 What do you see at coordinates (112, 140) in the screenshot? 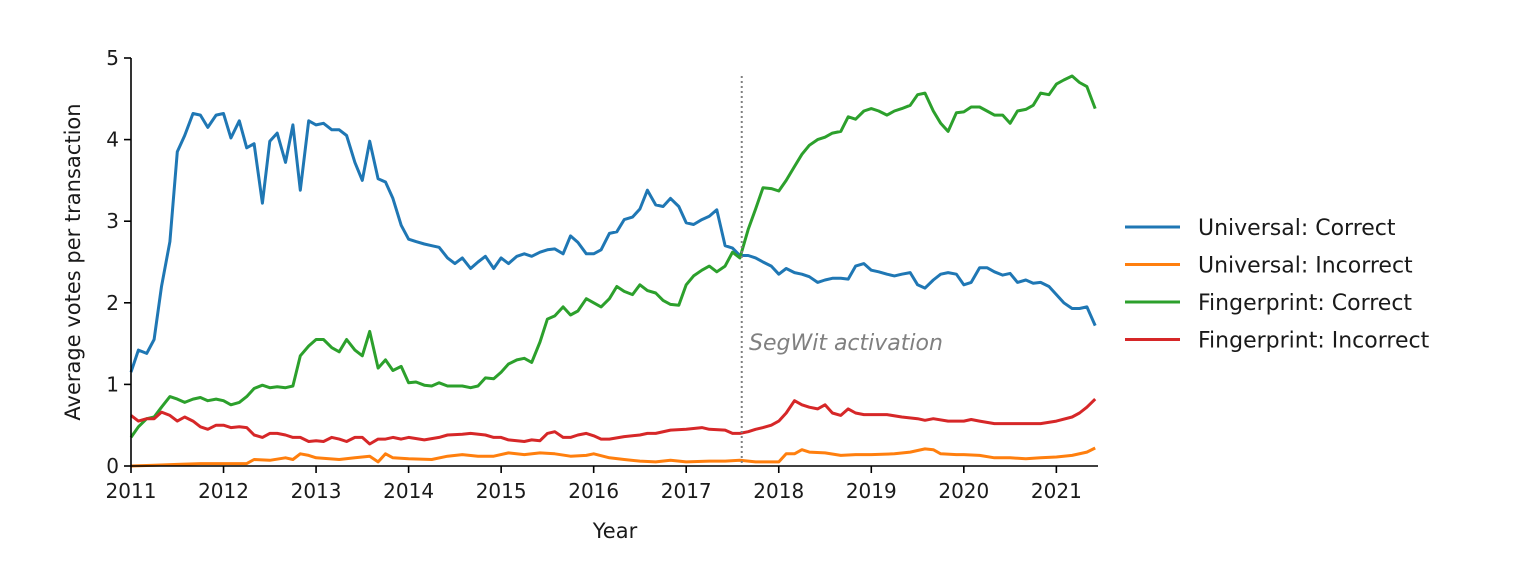
I see `y-tick-label: 4` at bounding box center [112, 140].